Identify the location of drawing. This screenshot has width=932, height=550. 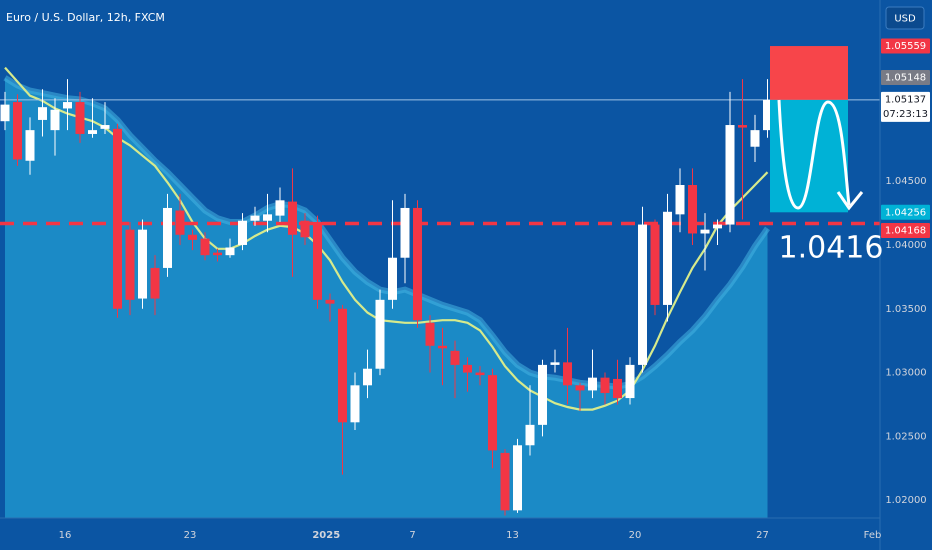
(820, 155).